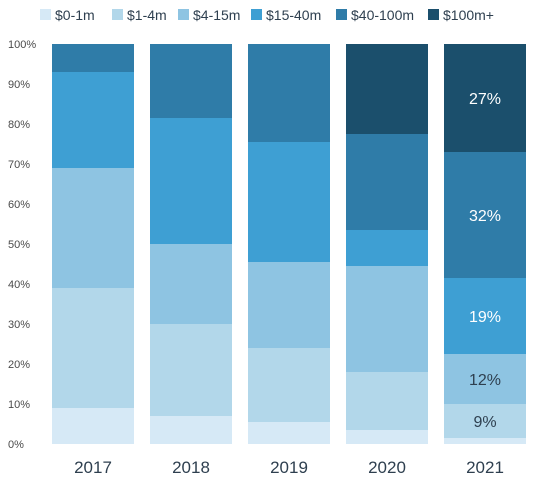 This screenshot has width=536, height=488. I want to click on x-tick-label-2018: 2018, so click(191, 467).